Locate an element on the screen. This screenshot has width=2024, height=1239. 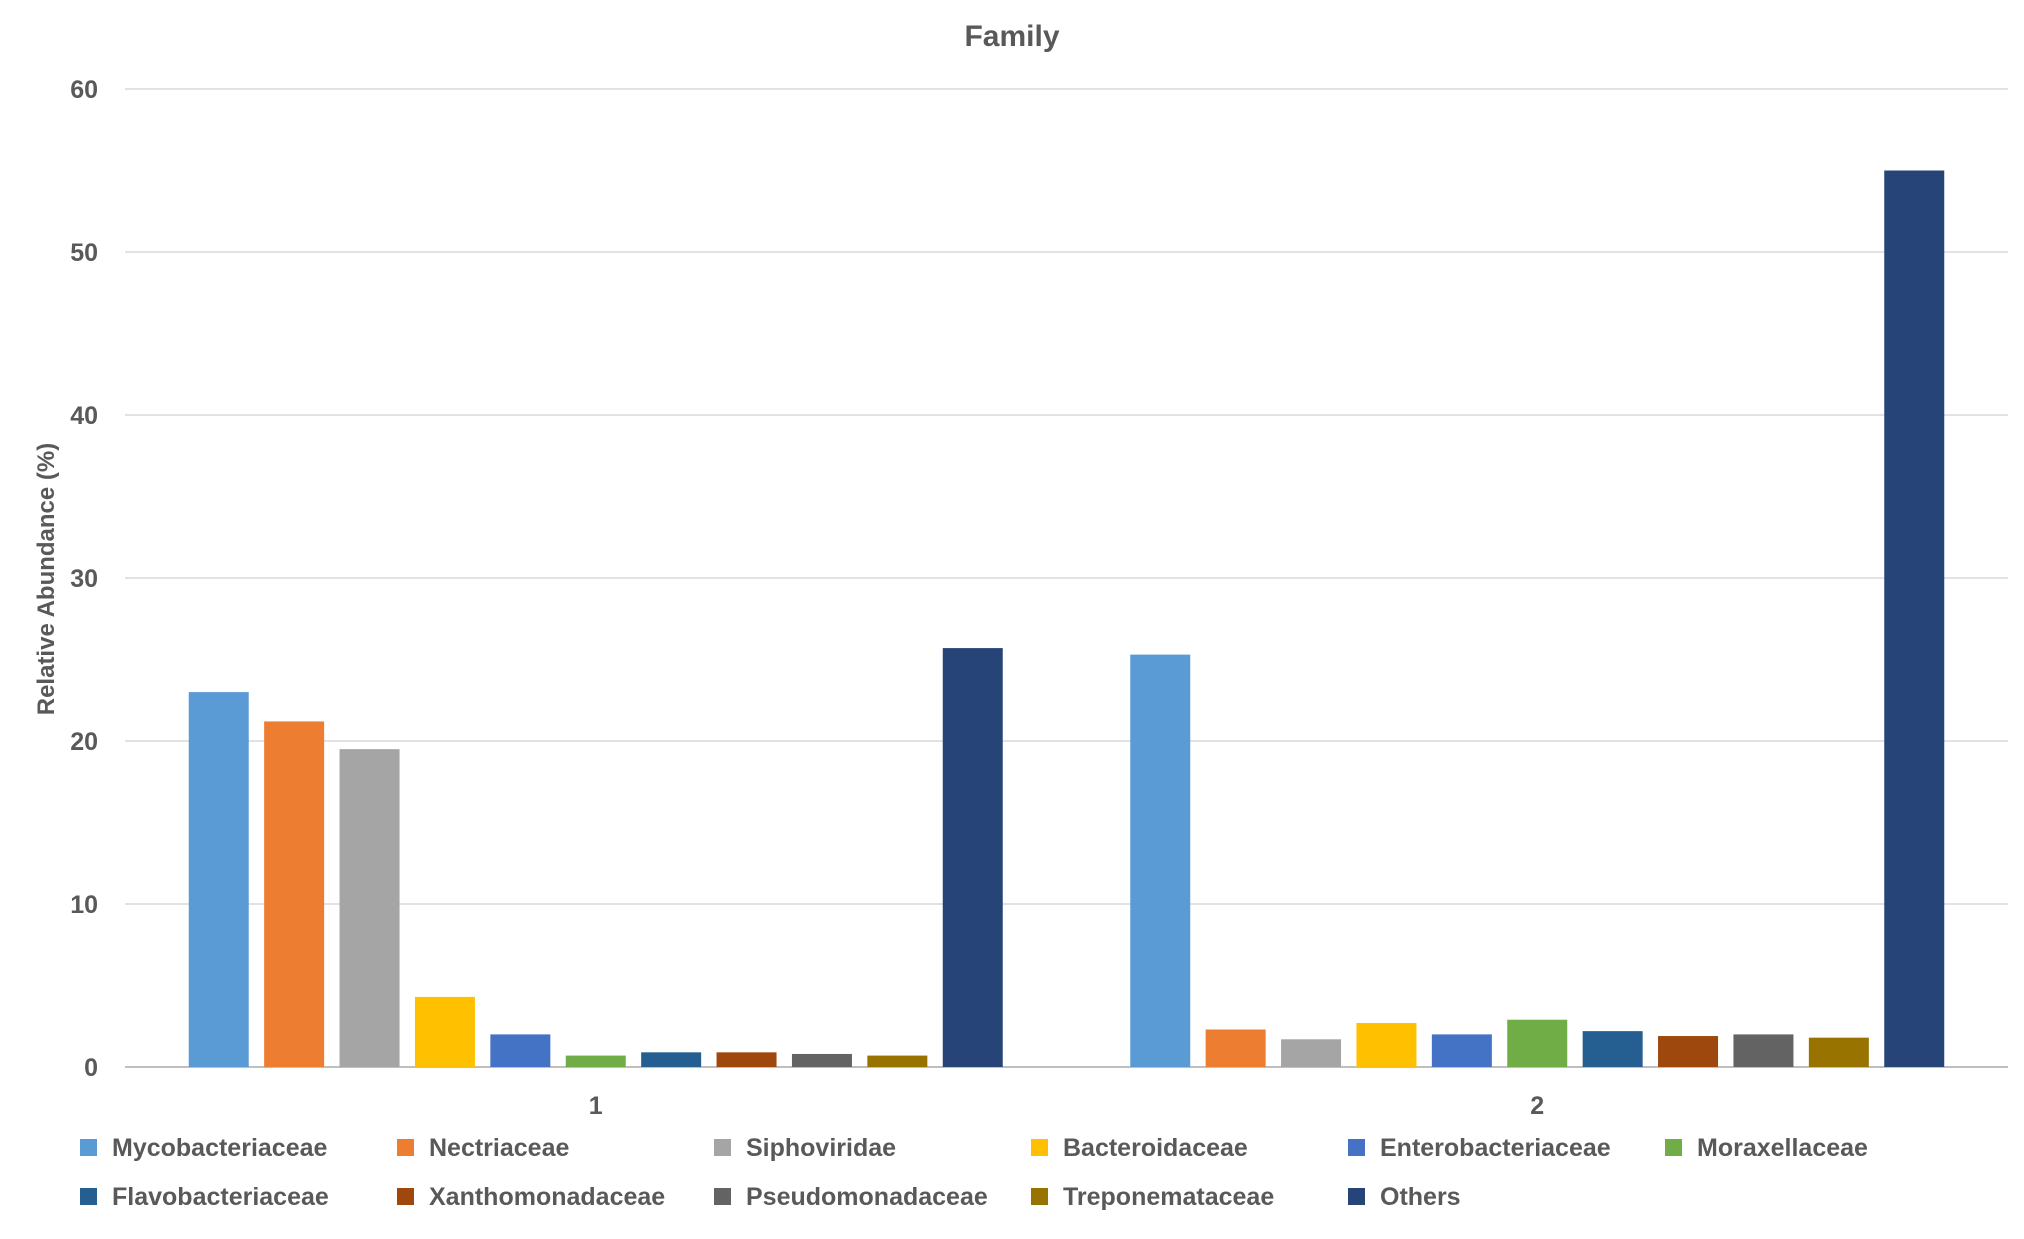
legend-item: Siphoviridae is located at coordinates (805, 1148).